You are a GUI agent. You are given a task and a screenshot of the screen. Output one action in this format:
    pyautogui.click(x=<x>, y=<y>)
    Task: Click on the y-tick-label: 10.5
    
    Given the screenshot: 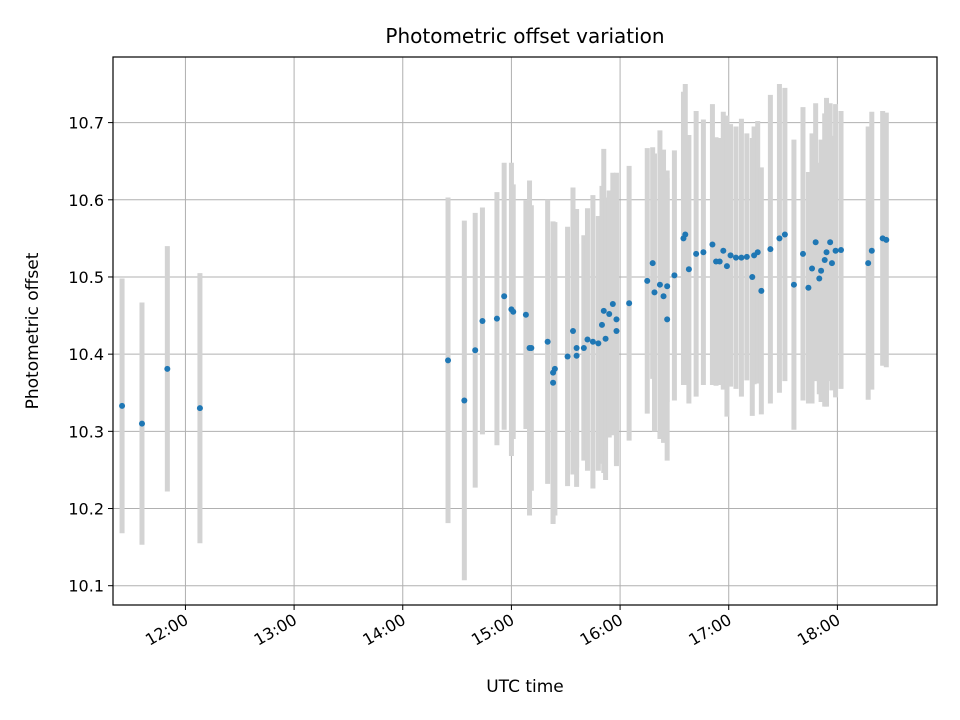 What is the action you would take?
    pyautogui.click(x=86, y=277)
    